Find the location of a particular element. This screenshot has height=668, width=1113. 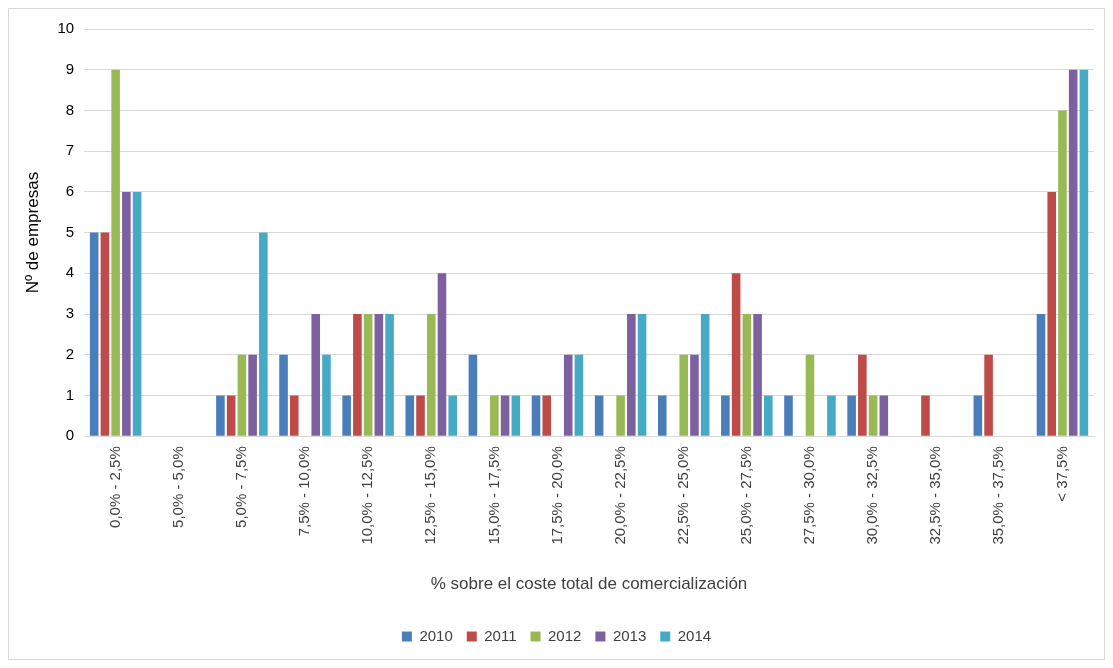

x-axis-title: % sobre el coste total de comercialización is located at coordinates (589, 584).